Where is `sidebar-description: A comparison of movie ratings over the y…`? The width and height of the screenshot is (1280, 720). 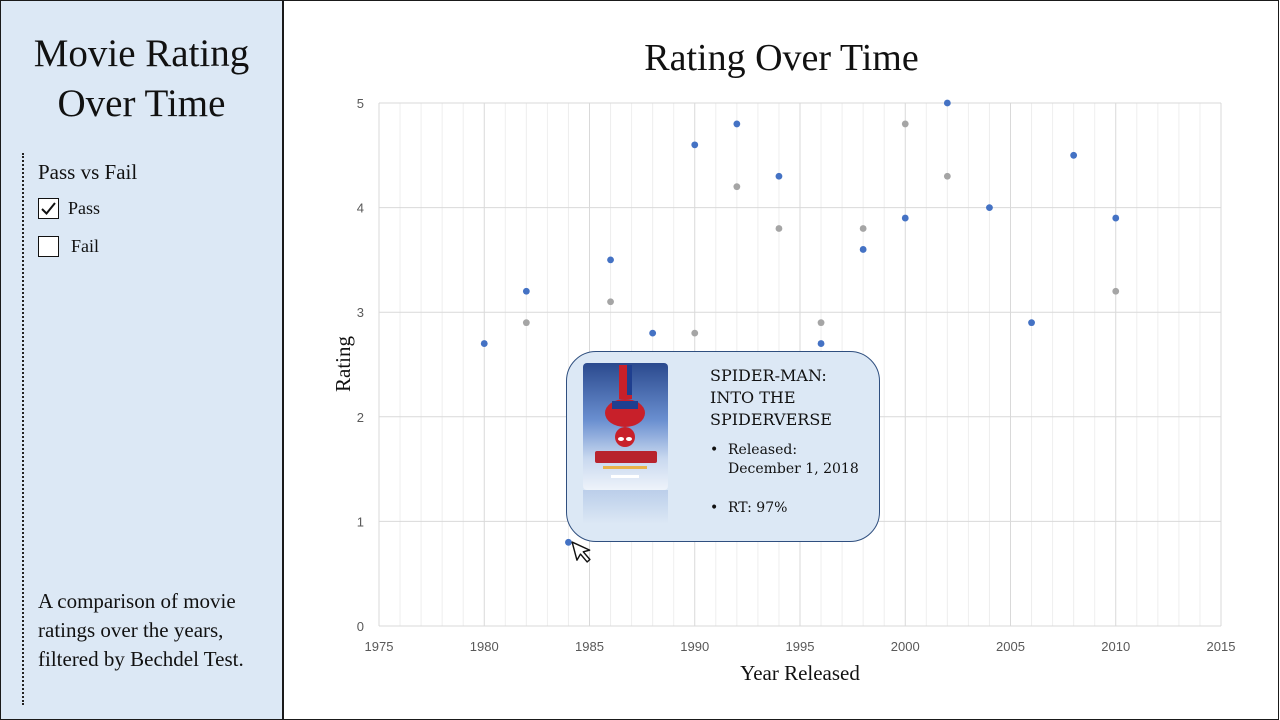
sidebar-description: A comparison of movie ratings over the y… is located at coordinates (141, 630).